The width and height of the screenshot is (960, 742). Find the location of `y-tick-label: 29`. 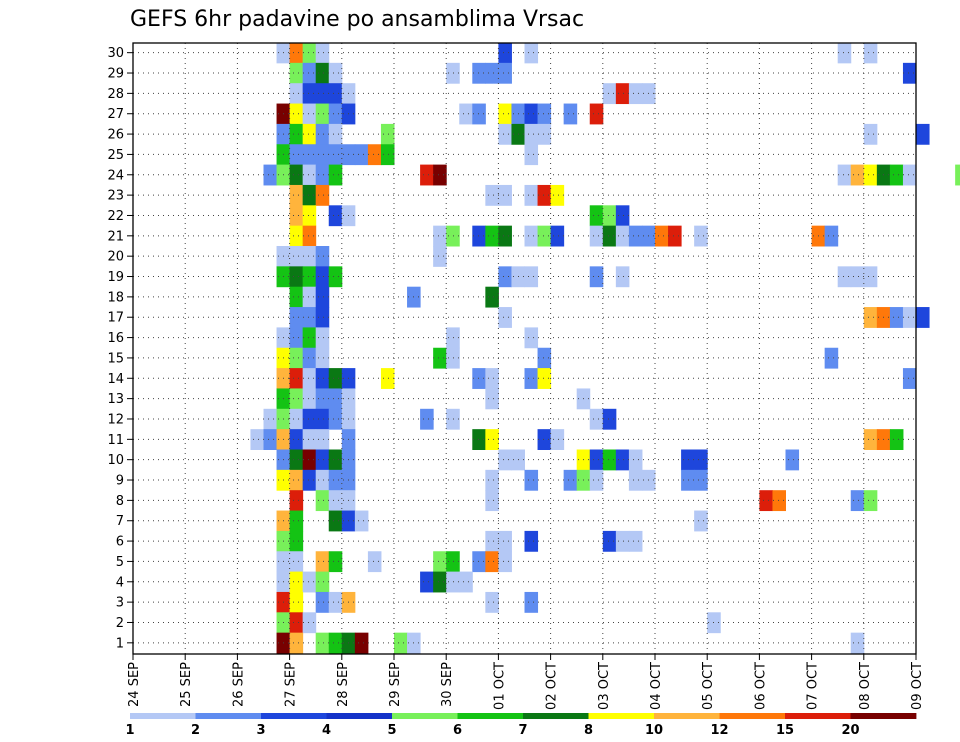

y-tick-label: 29 is located at coordinates (115, 74).